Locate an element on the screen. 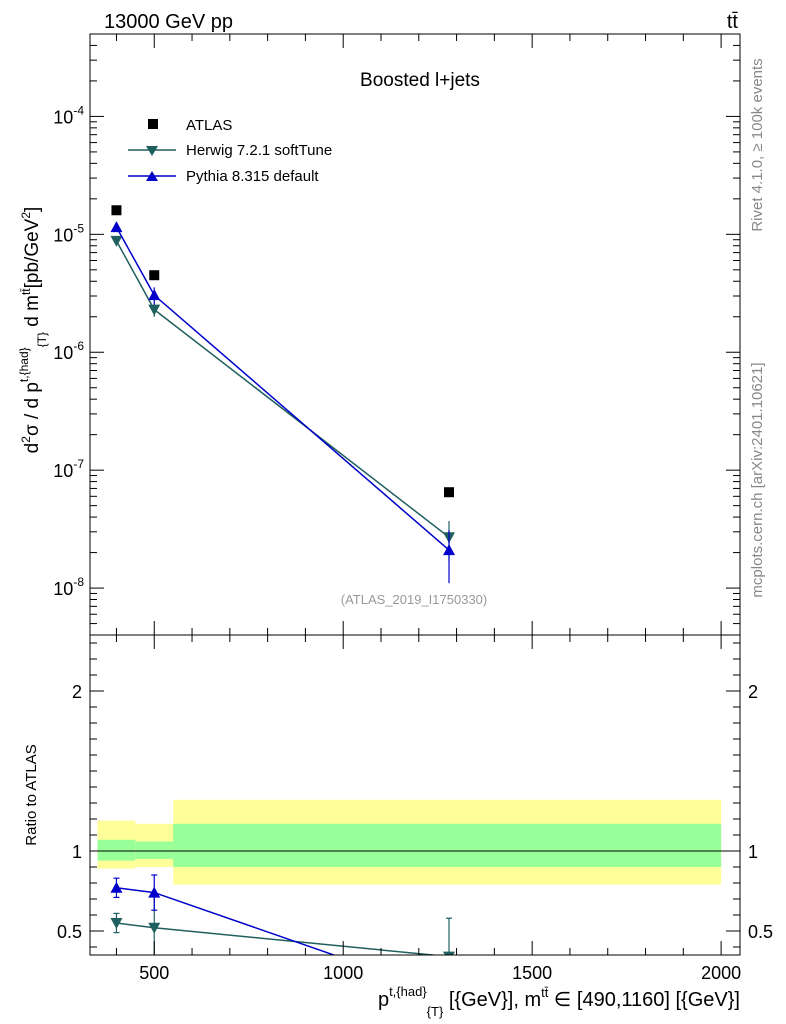 The width and height of the screenshot is (786, 1024). y-tick-label: 10⁻⁸ is located at coordinates (68, 587).